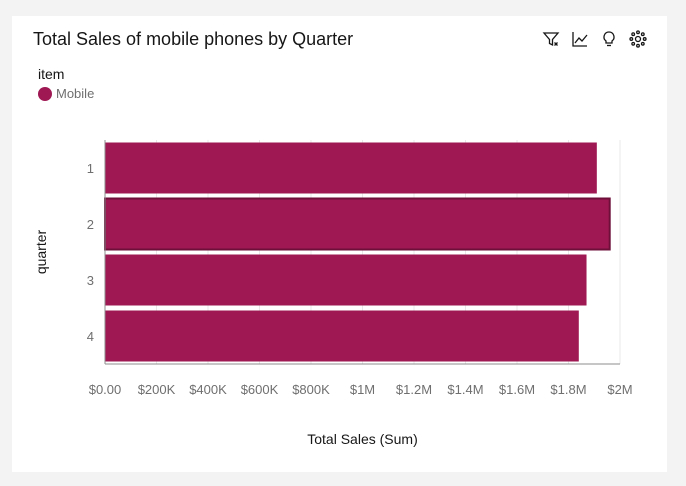 The image size is (686, 486). I want to click on x-tick-label: $1.8M, so click(568, 389).